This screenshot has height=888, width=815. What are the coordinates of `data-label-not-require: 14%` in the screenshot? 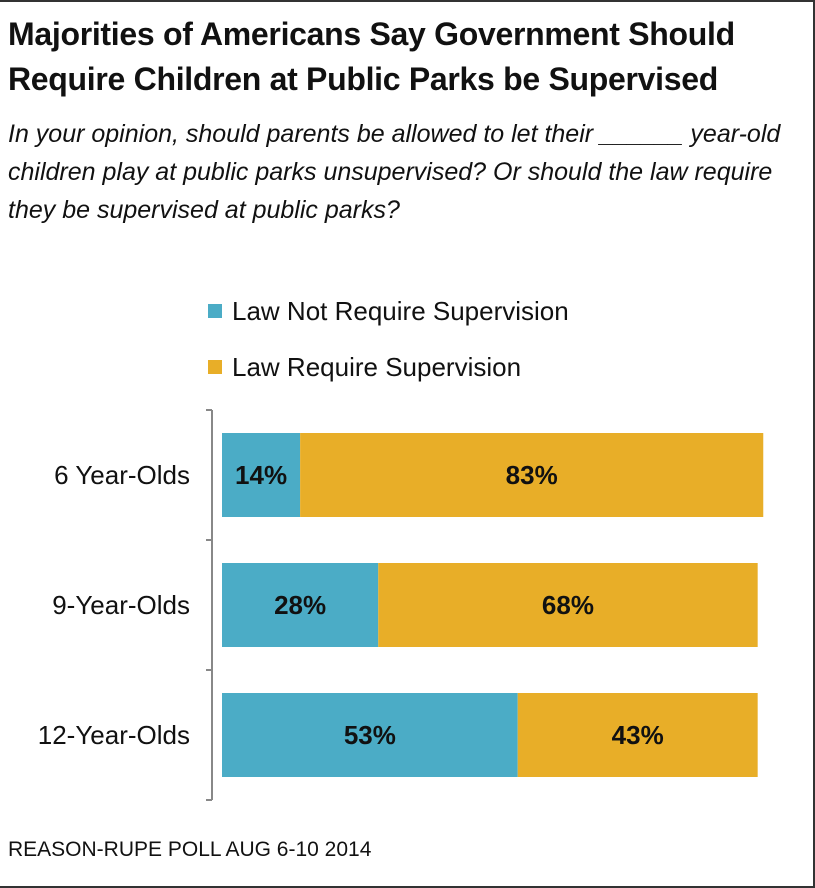 It's located at (261, 475).